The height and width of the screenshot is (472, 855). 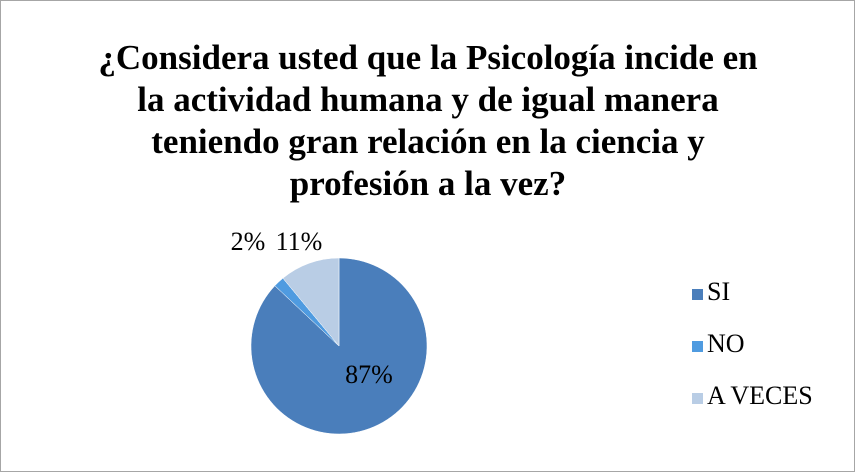 What do you see at coordinates (726, 343) in the screenshot?
I see `legend-label: NO` at bounding box center [726, 343].